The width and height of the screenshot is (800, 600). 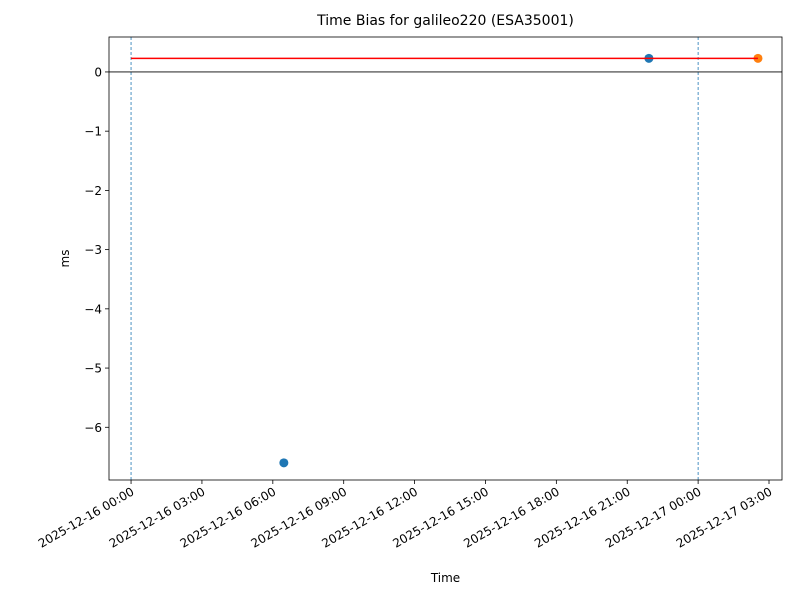 What do you see at coordinates (93, 250) in the screenshot?
I see `y-tick-label: −3` at bounding box center [93, 250].